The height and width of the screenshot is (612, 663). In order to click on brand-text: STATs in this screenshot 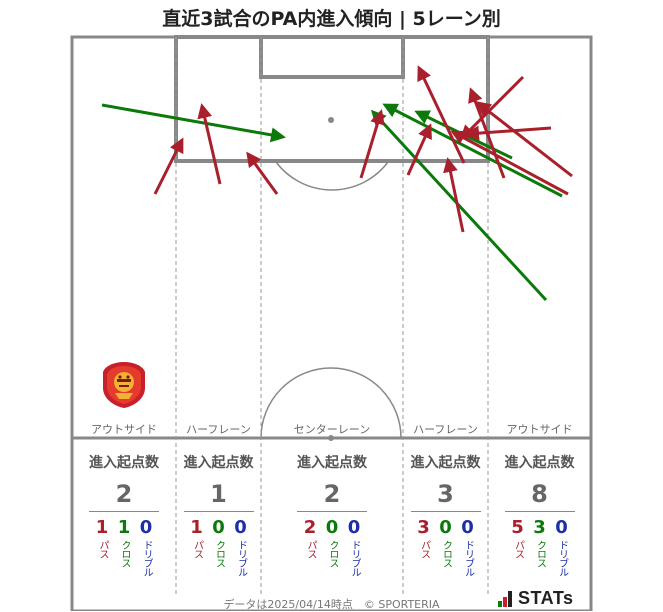, I will do `click(546, 598)`.